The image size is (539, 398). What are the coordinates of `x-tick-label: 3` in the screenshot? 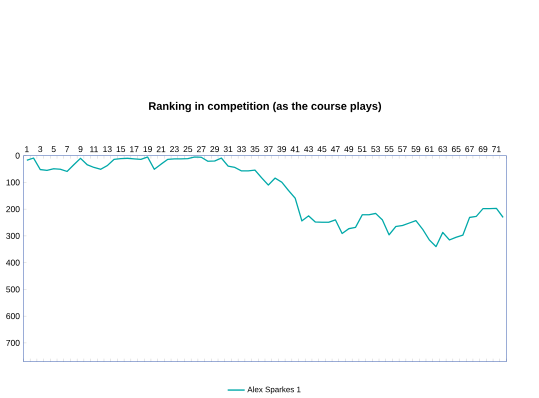 It's located at (40, 149).